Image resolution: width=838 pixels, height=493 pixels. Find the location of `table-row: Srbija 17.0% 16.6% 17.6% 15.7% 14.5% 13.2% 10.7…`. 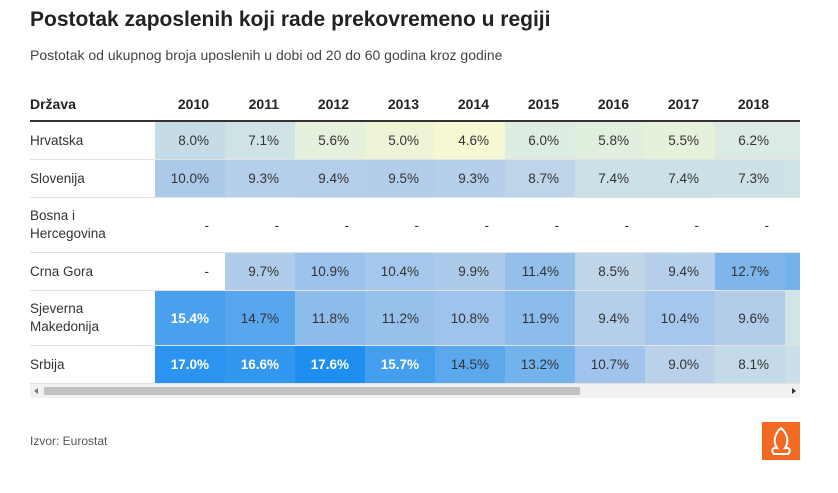

table-row: Srbija 17.0% 16.6% 17.6% 15.7% 14.5% 13.2% 10.7… is located at coordinates (415, 364).